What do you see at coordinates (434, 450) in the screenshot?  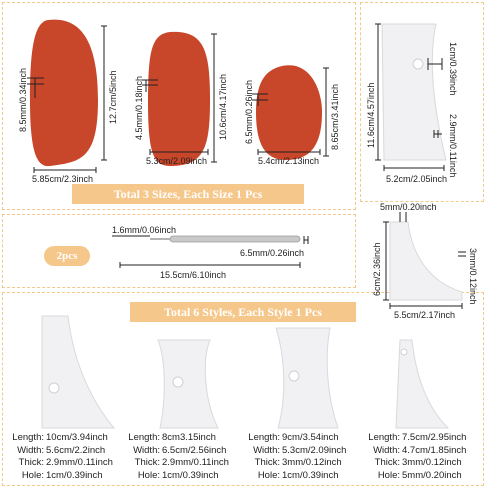 I see `spec-width: 4.7cm/1.85inch` at bounding box center [434, 450].